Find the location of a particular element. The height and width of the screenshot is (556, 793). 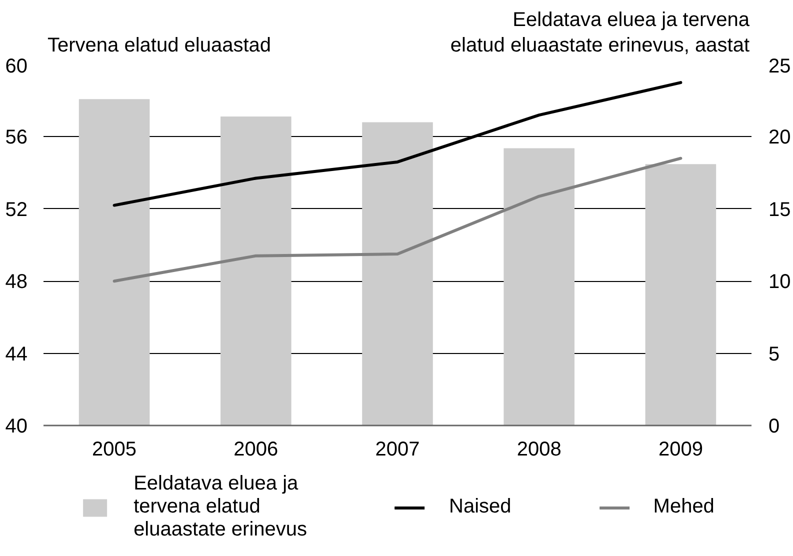

legend-label: Eeldatava eluea ja tervena elatud eluaastate erinevus is located at coordinates (221, 507).